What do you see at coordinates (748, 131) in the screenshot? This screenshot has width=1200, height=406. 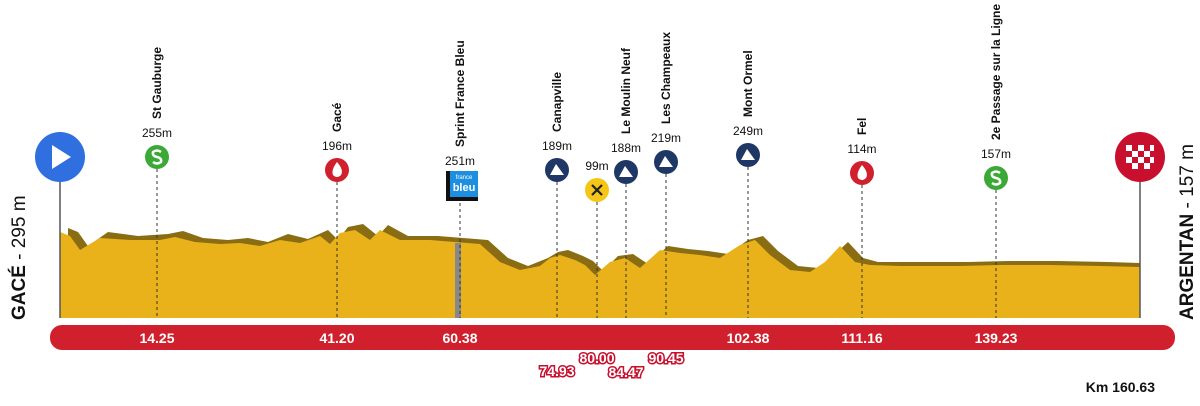 I see `waypoint-altitude: 249m` at bounding box center [748, 131].